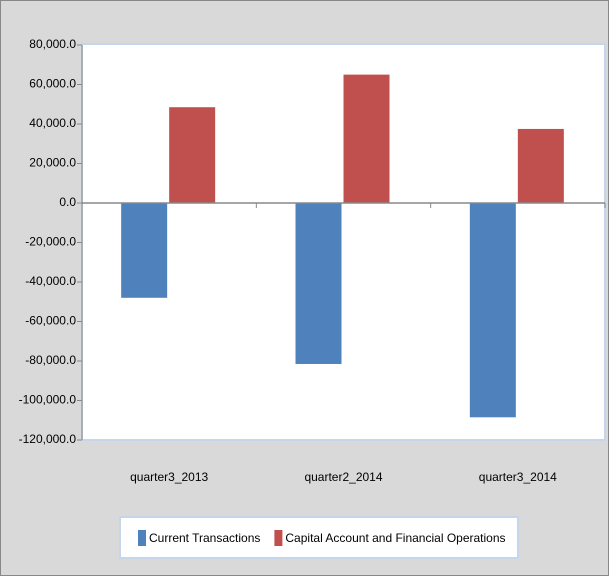 This screenshot has width=609, height=576. I want to click on legend-label: Capital Account and Financial Operations, so click(395, 538).